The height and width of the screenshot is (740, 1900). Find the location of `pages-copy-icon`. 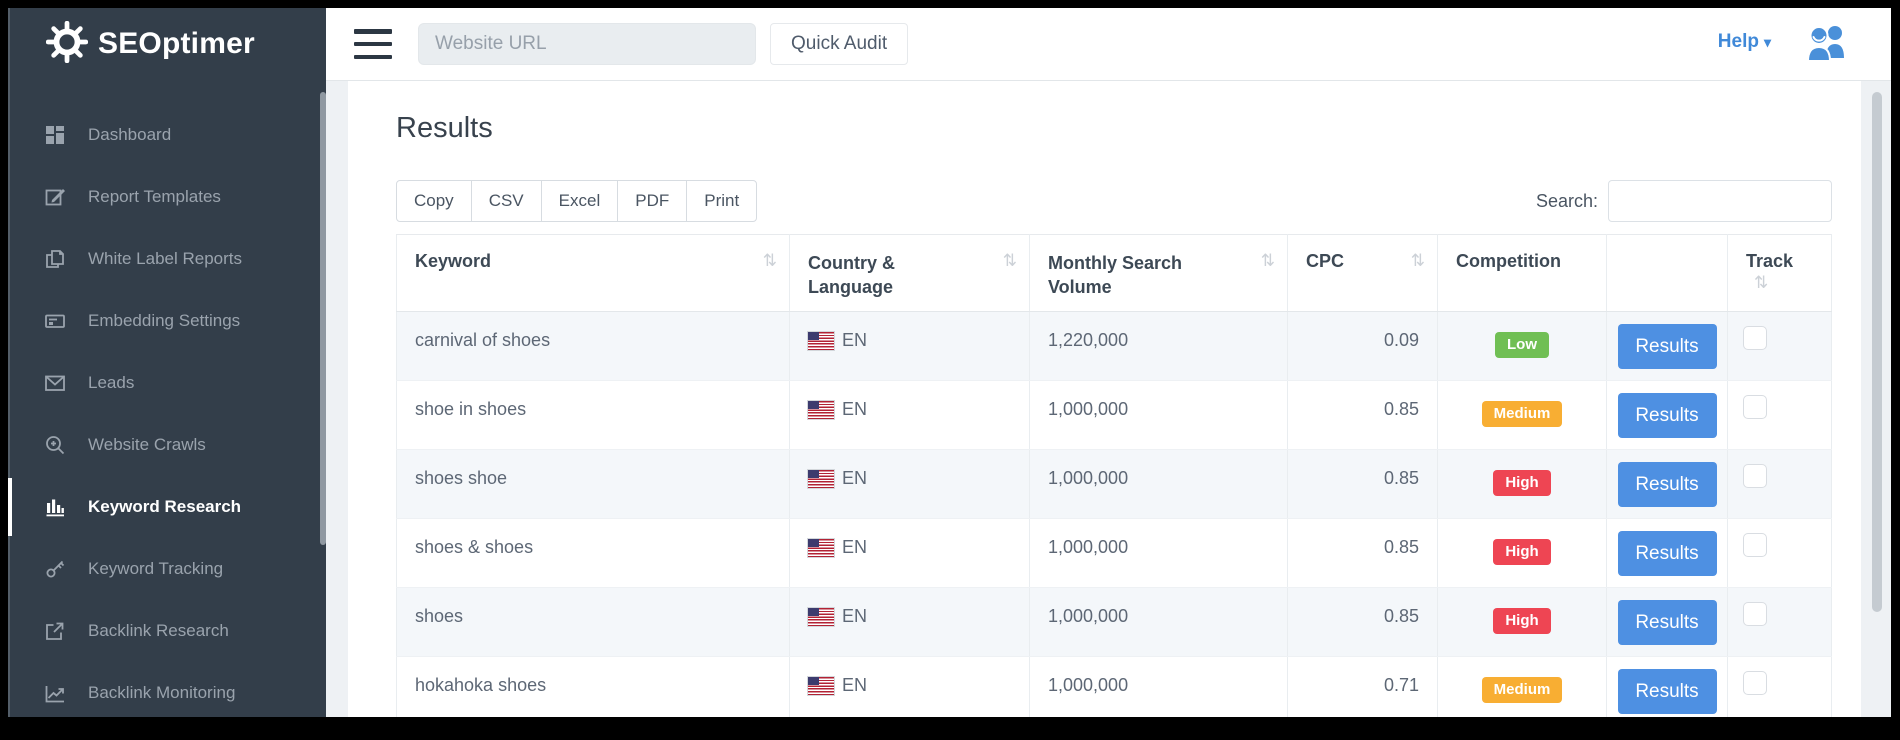

pages-copy-icon is located at coordinates (55, 259).